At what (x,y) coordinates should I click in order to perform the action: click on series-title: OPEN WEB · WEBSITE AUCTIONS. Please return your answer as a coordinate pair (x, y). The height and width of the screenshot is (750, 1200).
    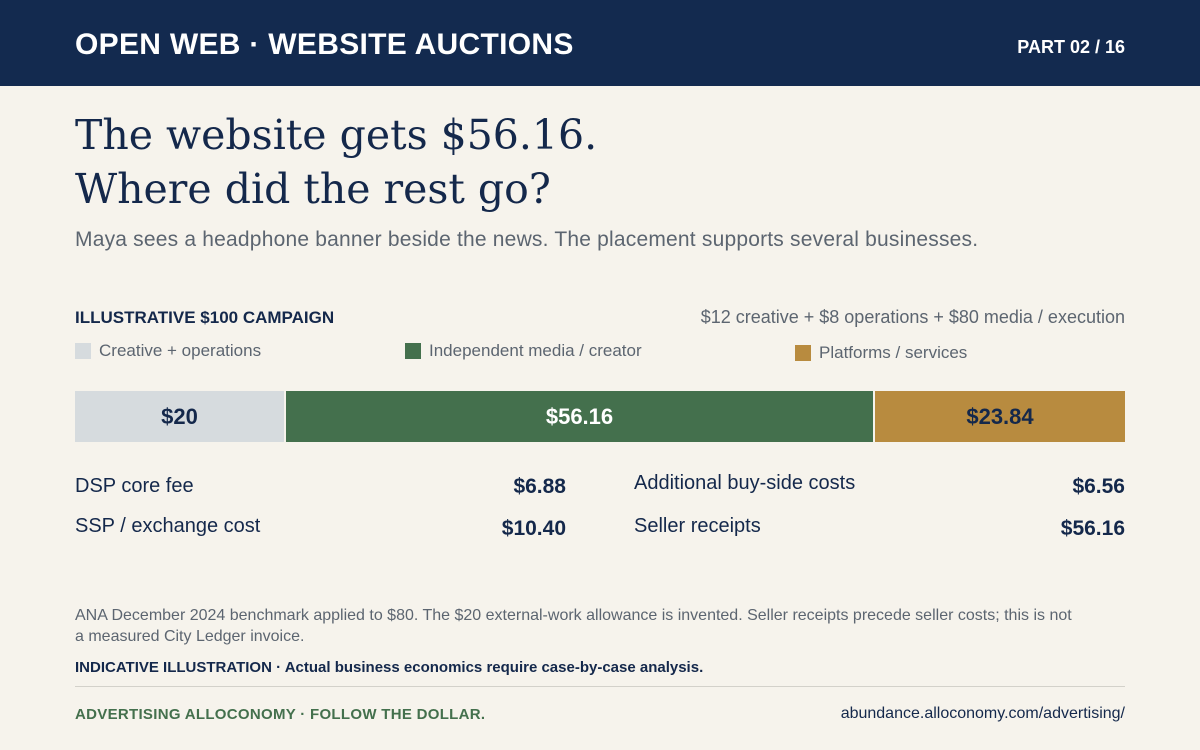
    Looking at the image, I should click on (324, 44).